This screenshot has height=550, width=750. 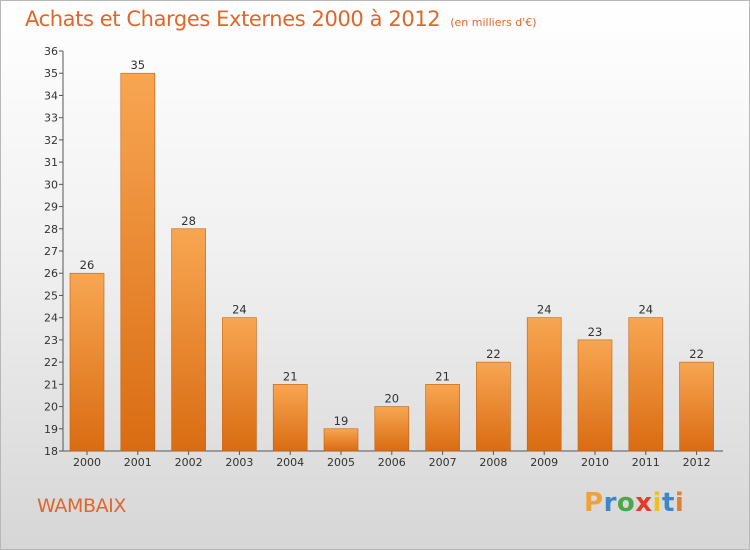 What do you see at coordinates (290, 462) in the screenshot?
I see `x-tick-label-2004: 2004` at bounding box center [290, 462].